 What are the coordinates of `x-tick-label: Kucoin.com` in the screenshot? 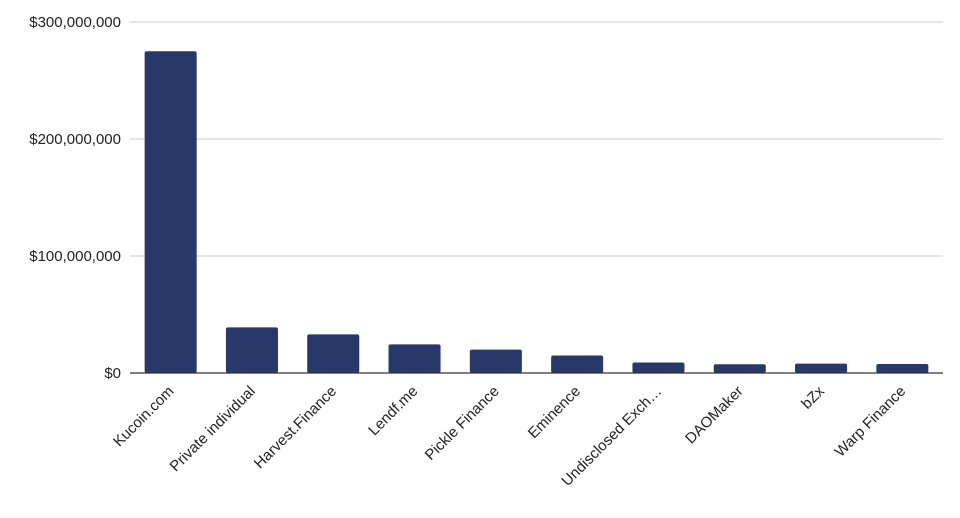 It's located at (143, 416).